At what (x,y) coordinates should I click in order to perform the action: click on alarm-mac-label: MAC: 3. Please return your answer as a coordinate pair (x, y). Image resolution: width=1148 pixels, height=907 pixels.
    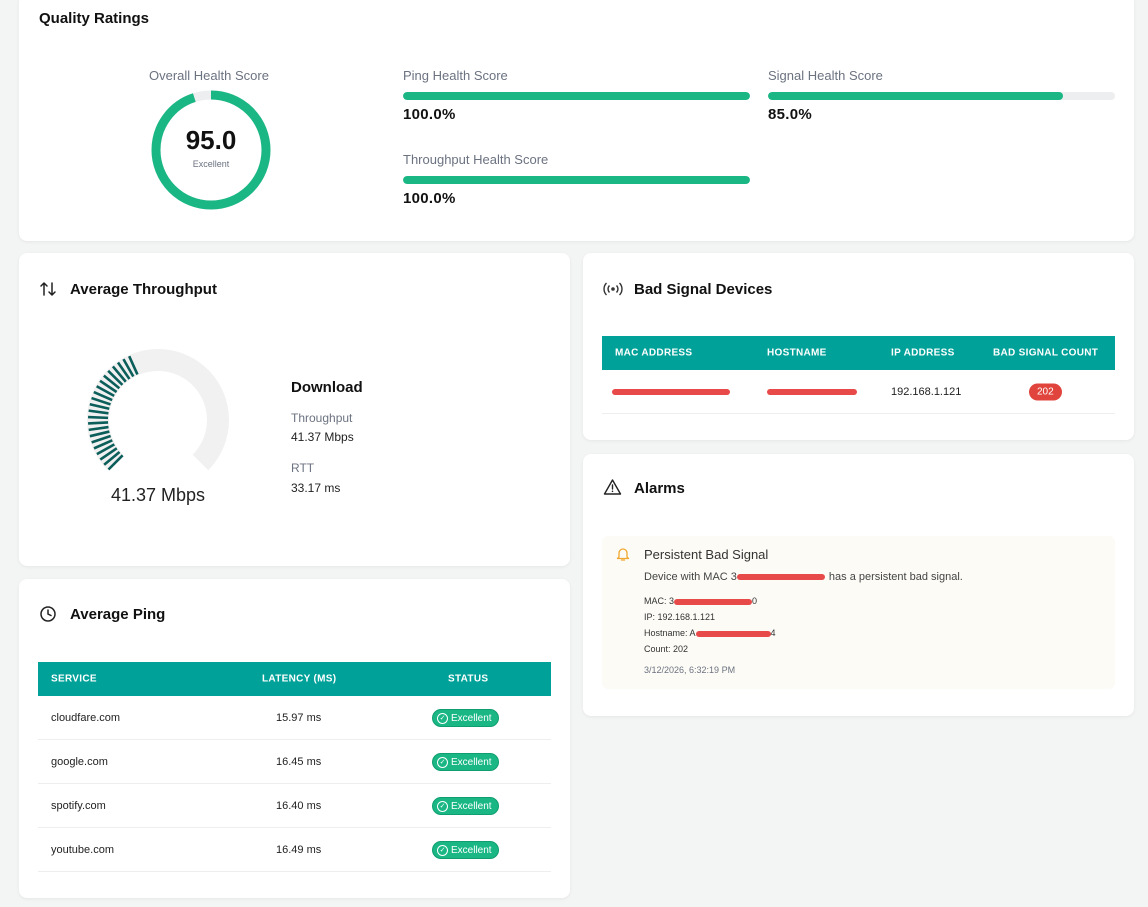
    Looking at the image, I should click on (659, 601).